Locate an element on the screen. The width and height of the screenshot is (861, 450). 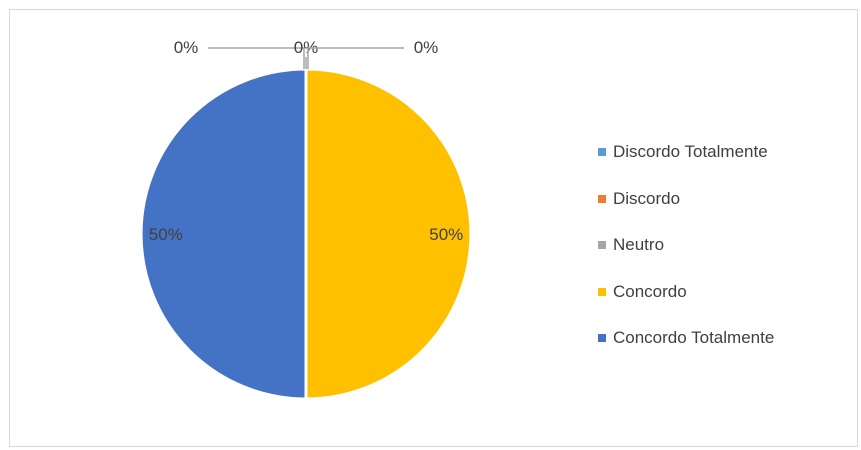
legend-item-concordo: Concordo is located at coordinates (686, 292).